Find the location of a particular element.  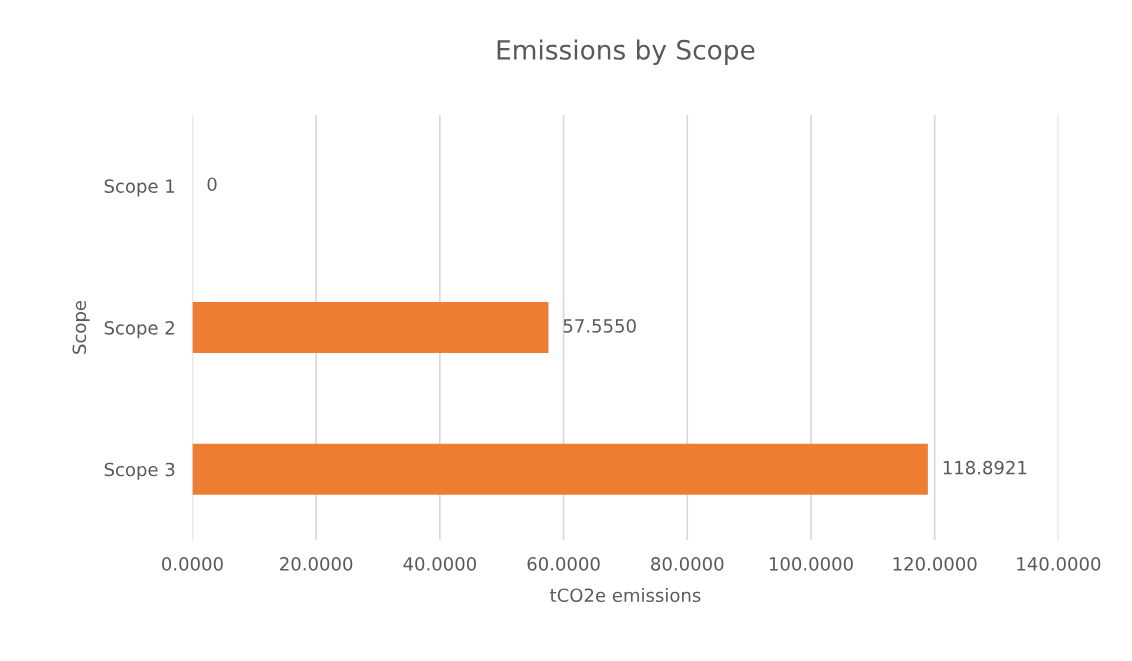

data-label: 118.8921 is located at coordinates (985, 467).